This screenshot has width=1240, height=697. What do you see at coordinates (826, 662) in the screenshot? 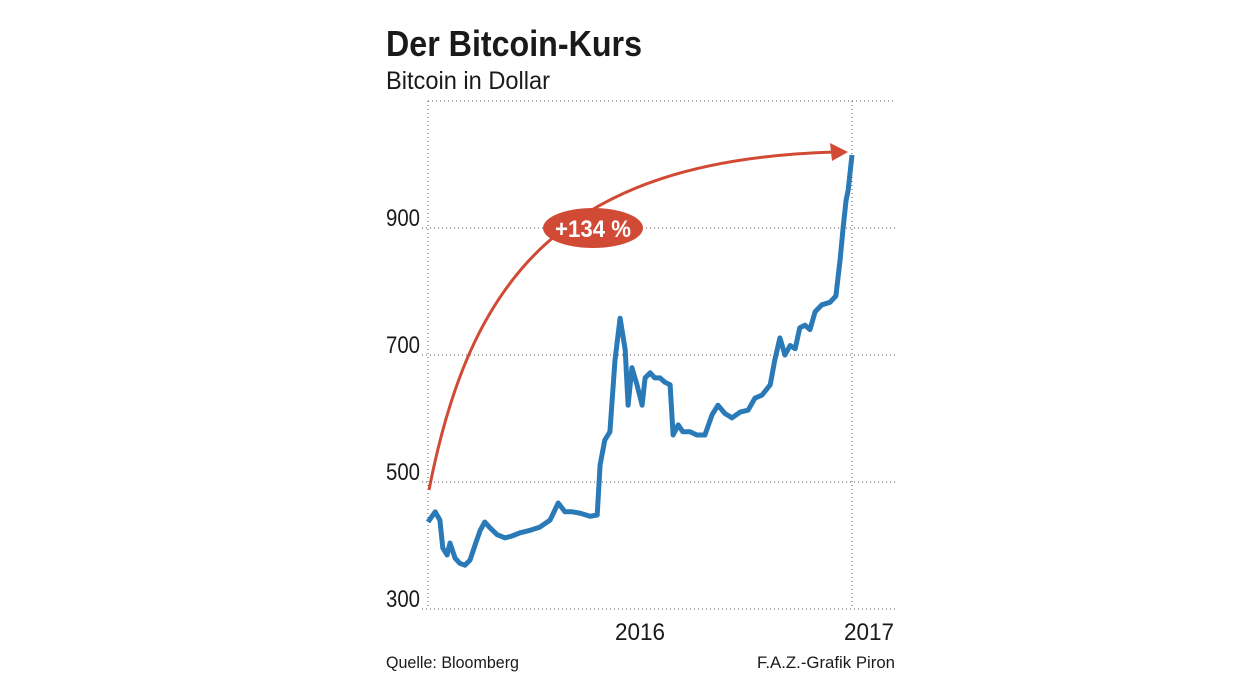
I see `credit: F.A.Z.-Grafik Piron` at bounding box center [826, 662].